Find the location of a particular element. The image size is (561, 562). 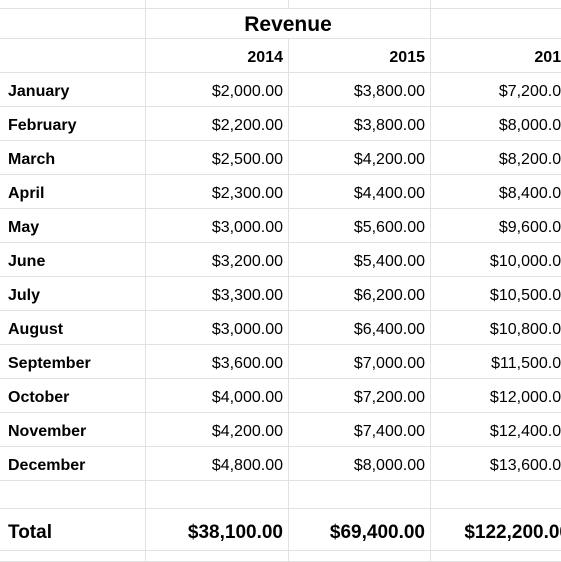

month-label: August is located at coordinates (73, 328).